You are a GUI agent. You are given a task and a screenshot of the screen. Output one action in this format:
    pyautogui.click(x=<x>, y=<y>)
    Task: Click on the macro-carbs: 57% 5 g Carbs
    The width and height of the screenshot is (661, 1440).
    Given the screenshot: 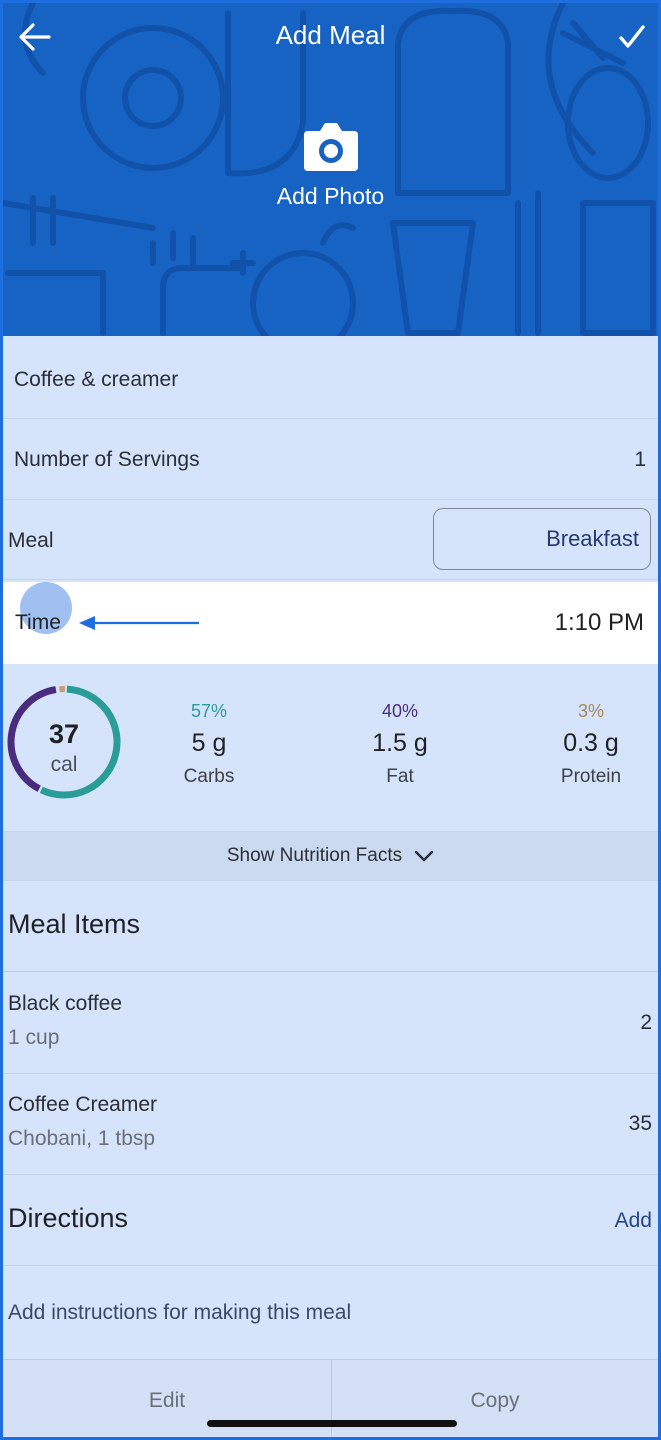 What is the action you would take?
    pyautogui.click(x=209, y=744)
    